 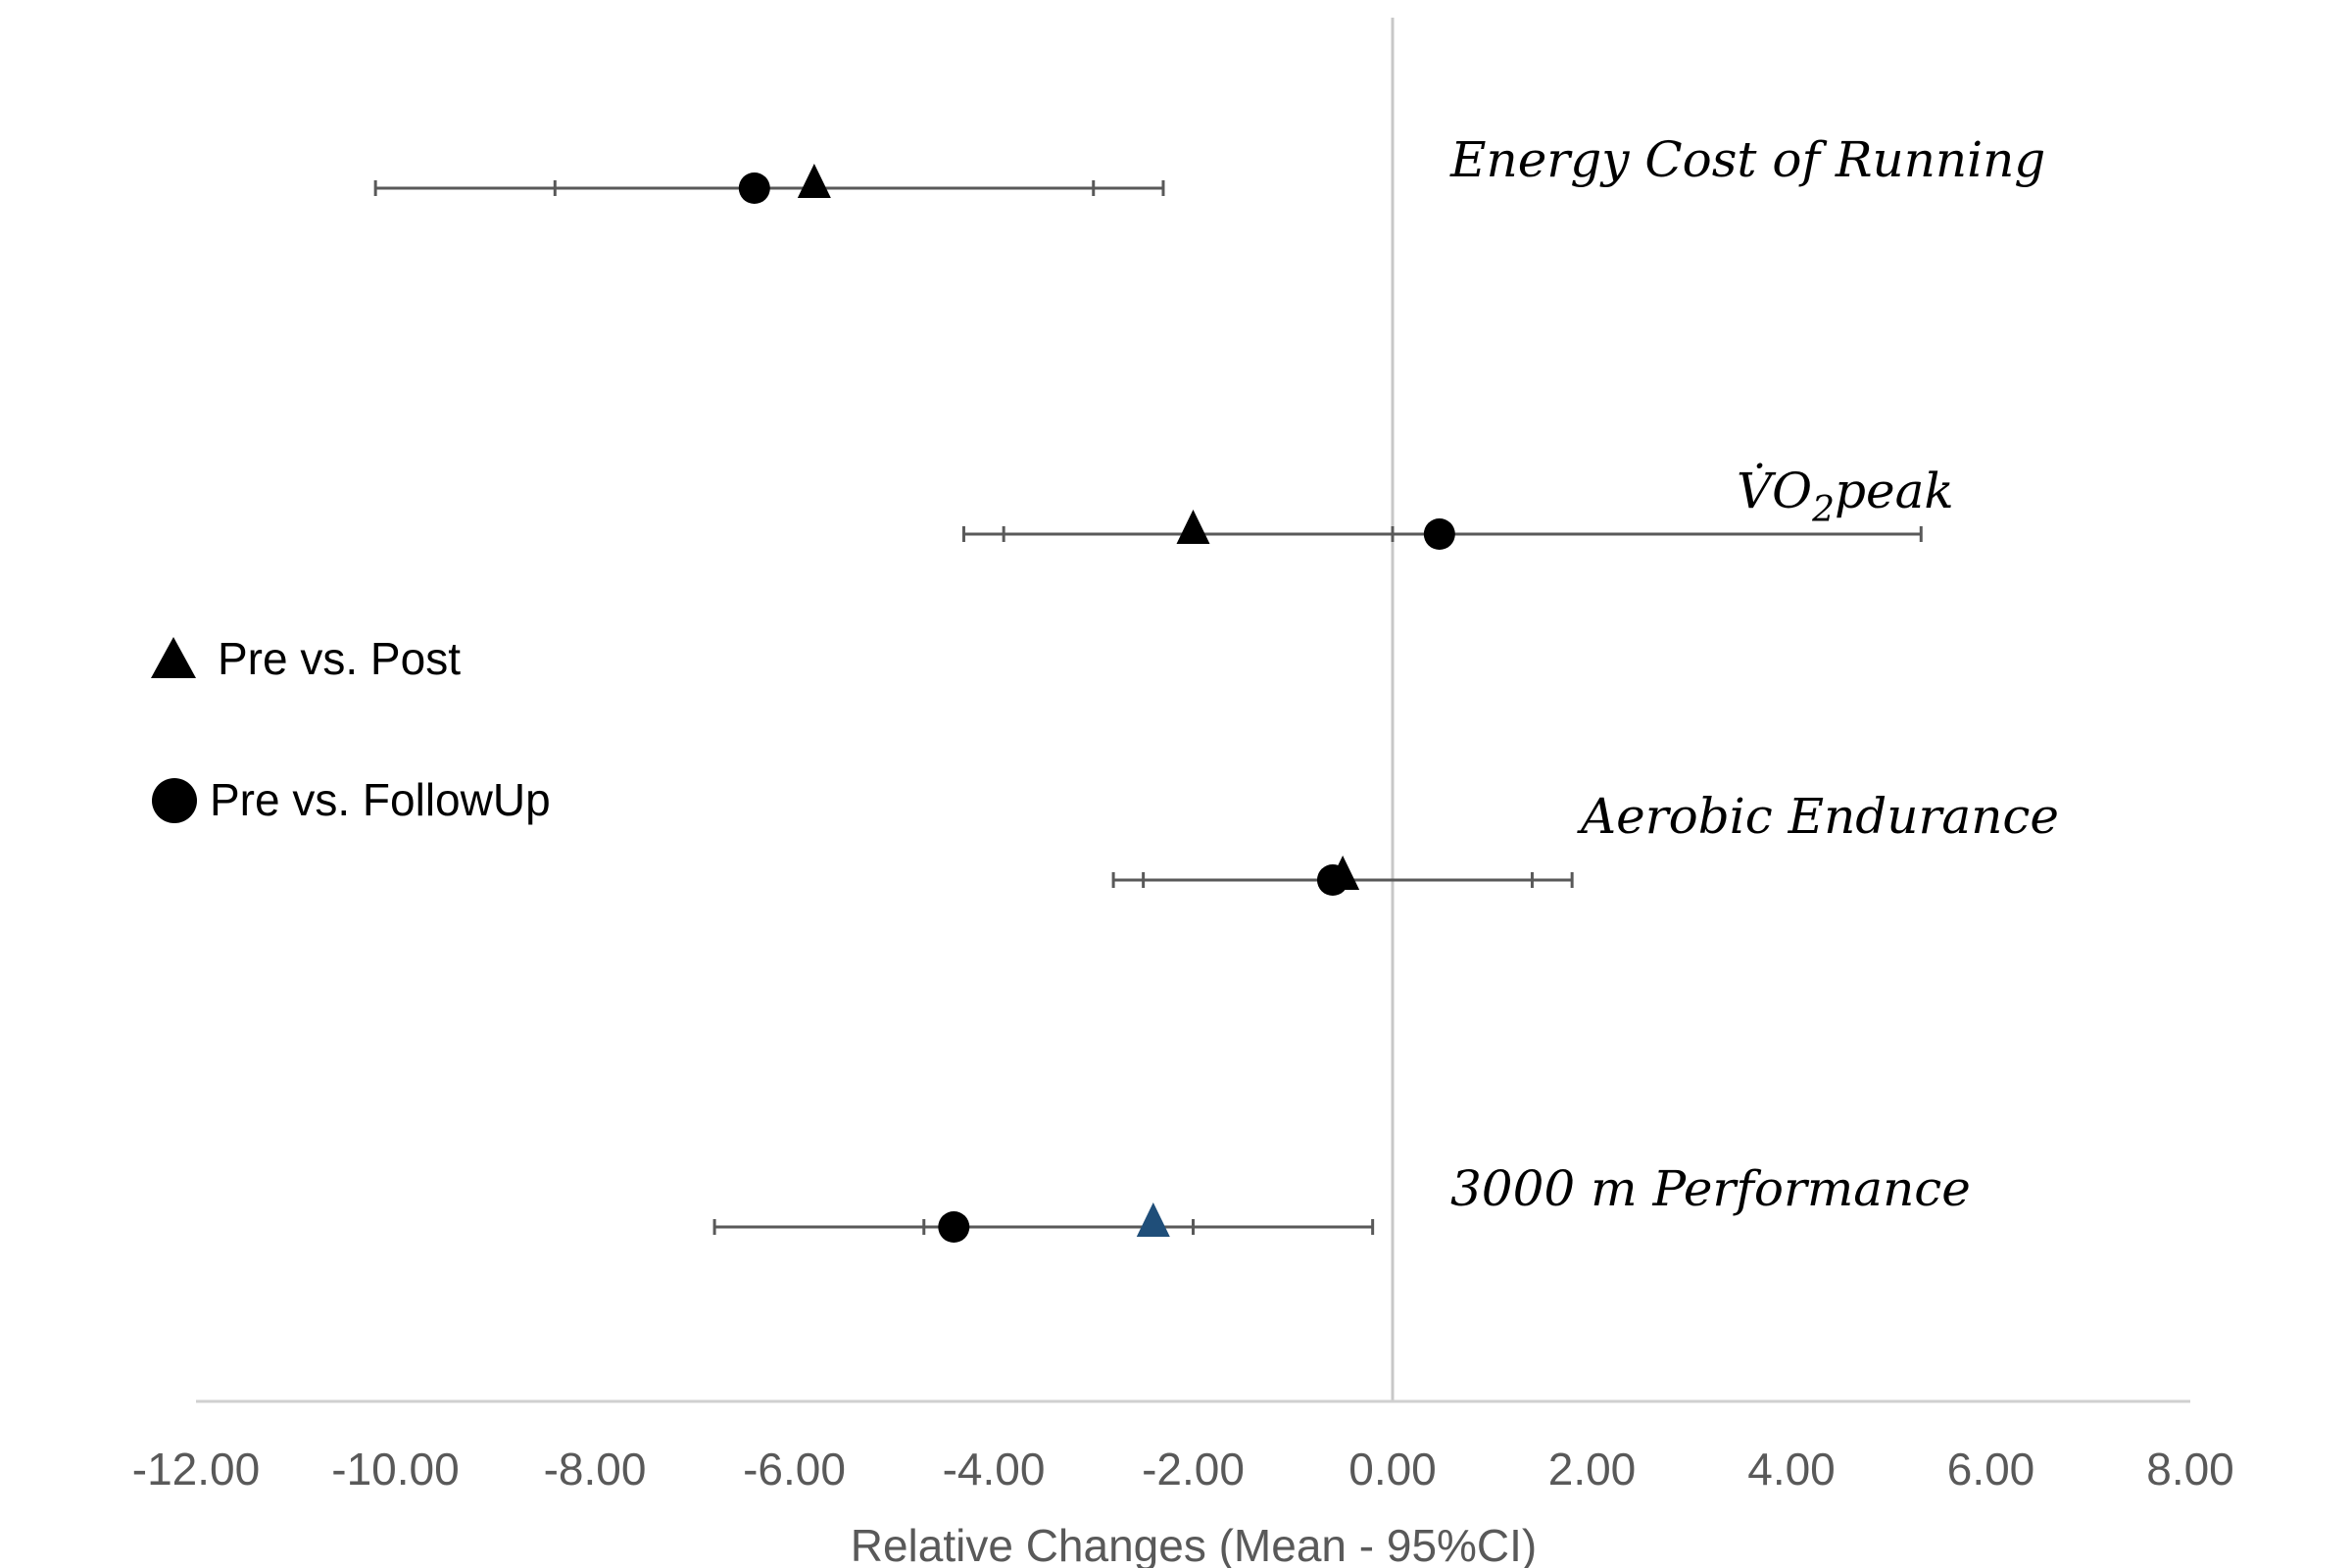 I want to click on legend-item-pre-vs-followup: Pre vs. FollowUp, so click(x=351, y=799).